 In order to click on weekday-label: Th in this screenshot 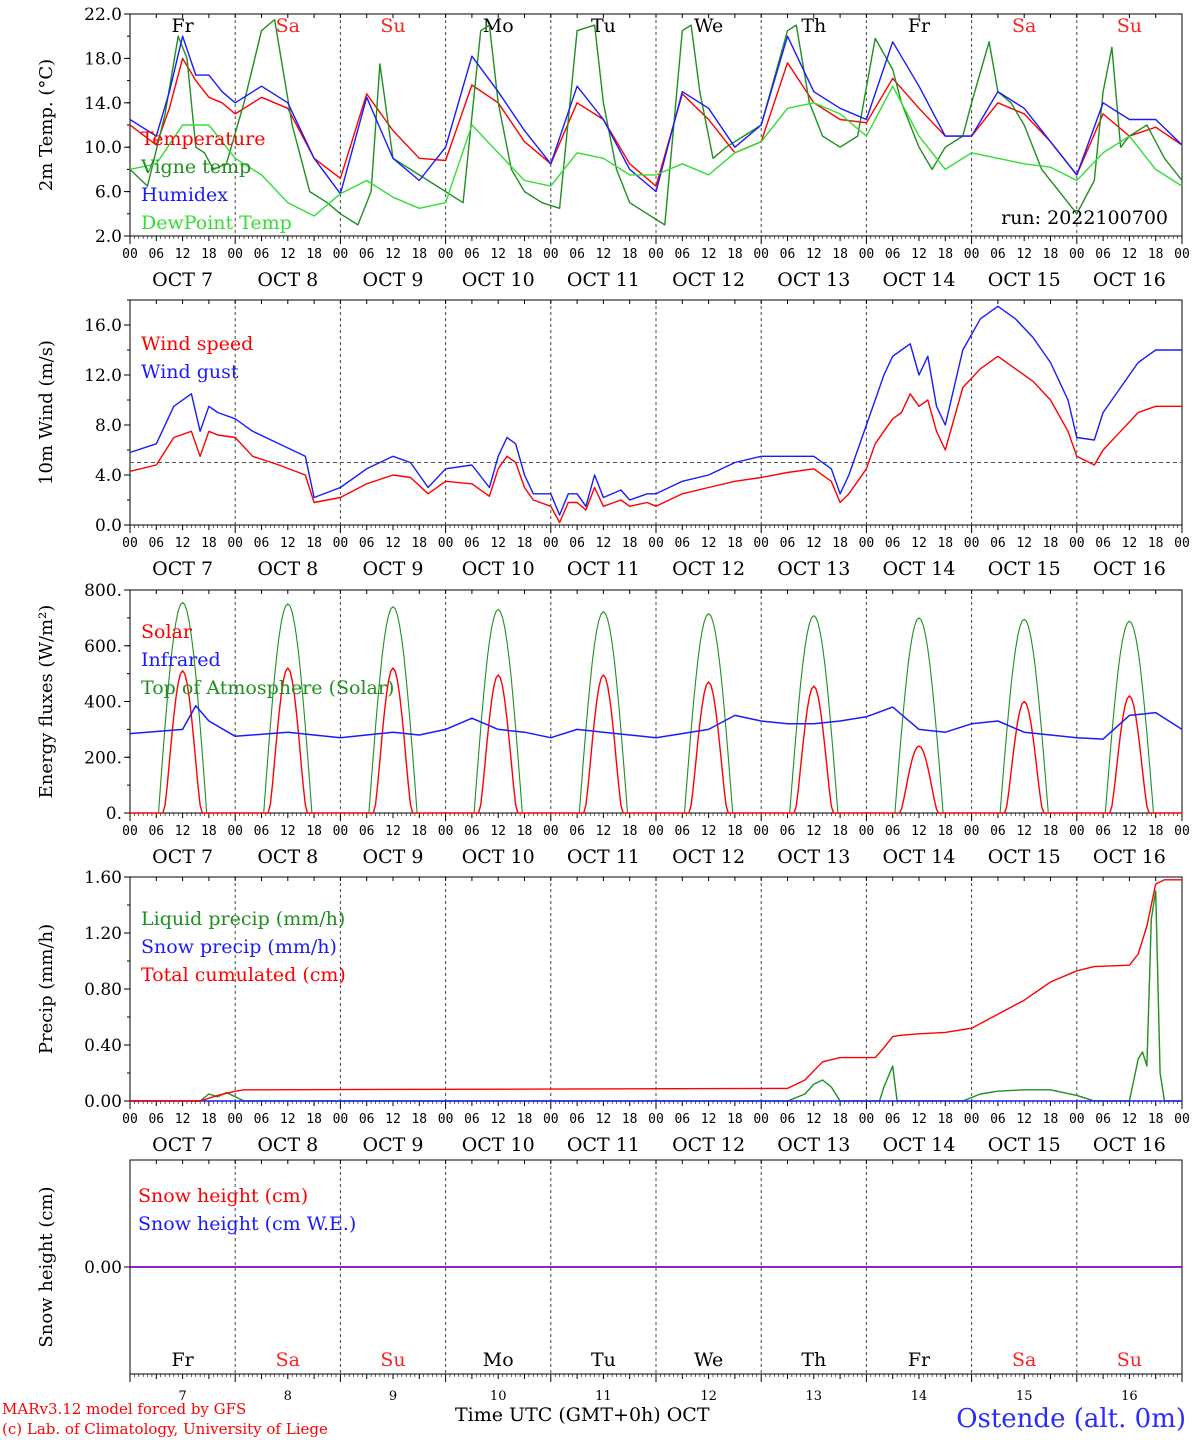, I will do `click(813, 26)`.